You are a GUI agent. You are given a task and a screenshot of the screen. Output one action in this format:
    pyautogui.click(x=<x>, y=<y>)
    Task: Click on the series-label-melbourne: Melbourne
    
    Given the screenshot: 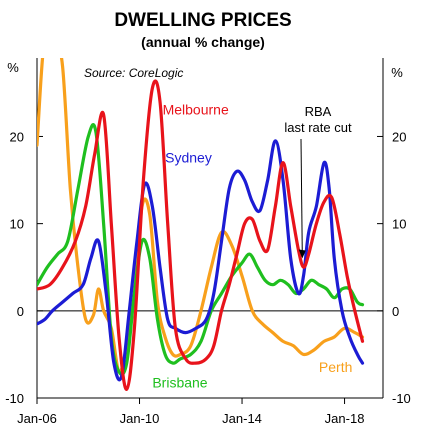 What is the action you would take?
    pyautogui.click(x=196, y=110)
    